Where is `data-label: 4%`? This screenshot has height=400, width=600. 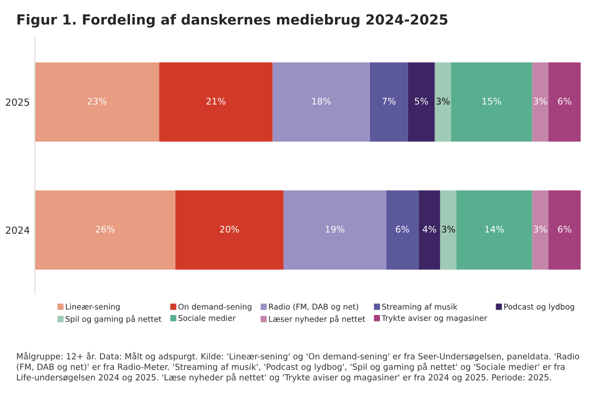
data-label: 4% is located at coordinates (429, 229).